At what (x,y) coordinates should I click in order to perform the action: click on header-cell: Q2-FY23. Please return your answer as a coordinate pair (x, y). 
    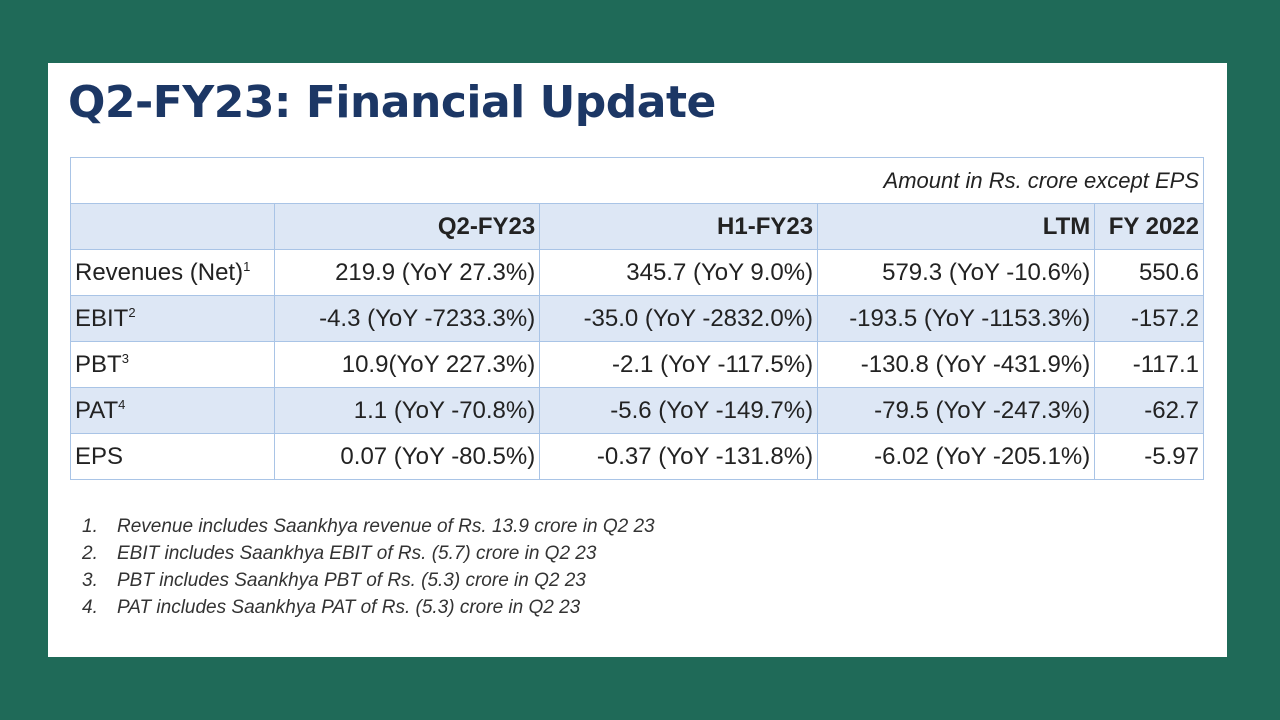
    Looking at the image, I should click on (407, 226).